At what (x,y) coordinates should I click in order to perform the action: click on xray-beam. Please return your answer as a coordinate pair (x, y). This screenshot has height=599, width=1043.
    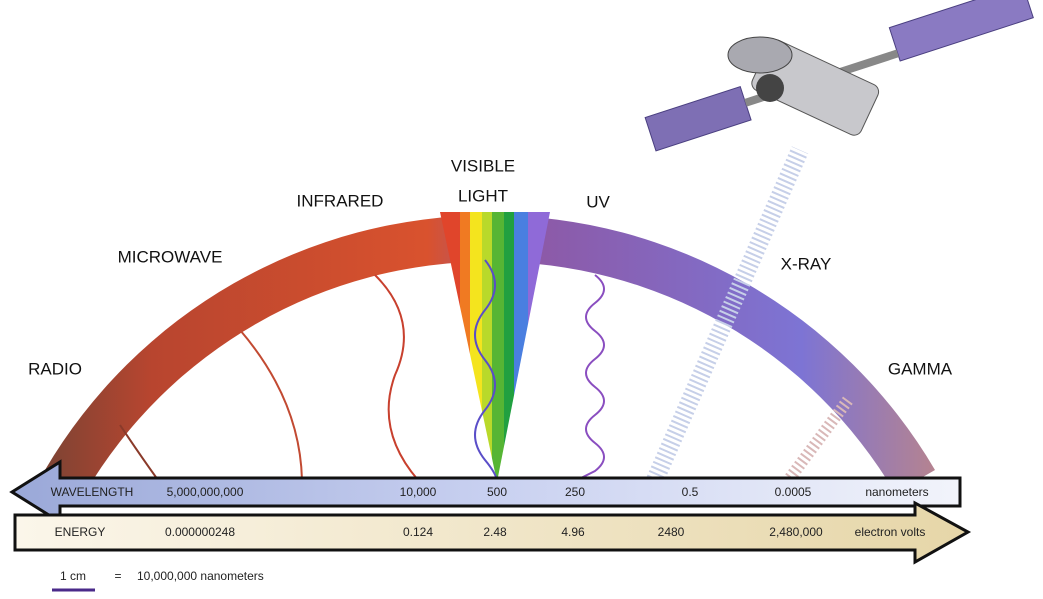
    Looking at the image, I should click on (727, 315).